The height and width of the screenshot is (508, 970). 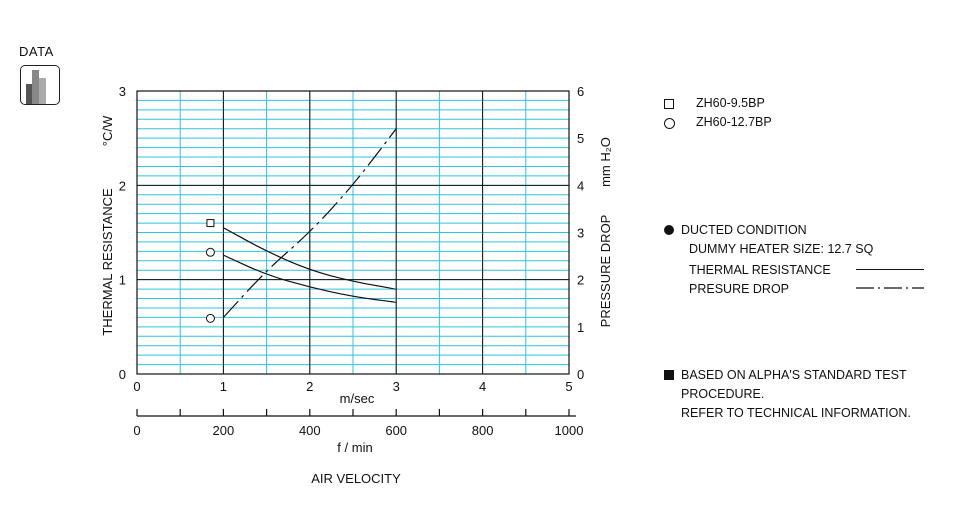 I want to click on y-right-tick-label: 1, so click(x=580, y=327).